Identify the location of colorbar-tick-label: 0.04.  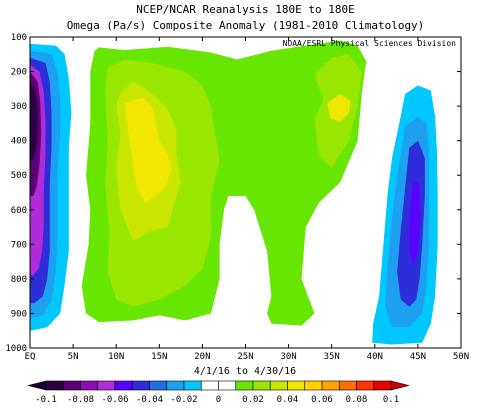
(288, 400).